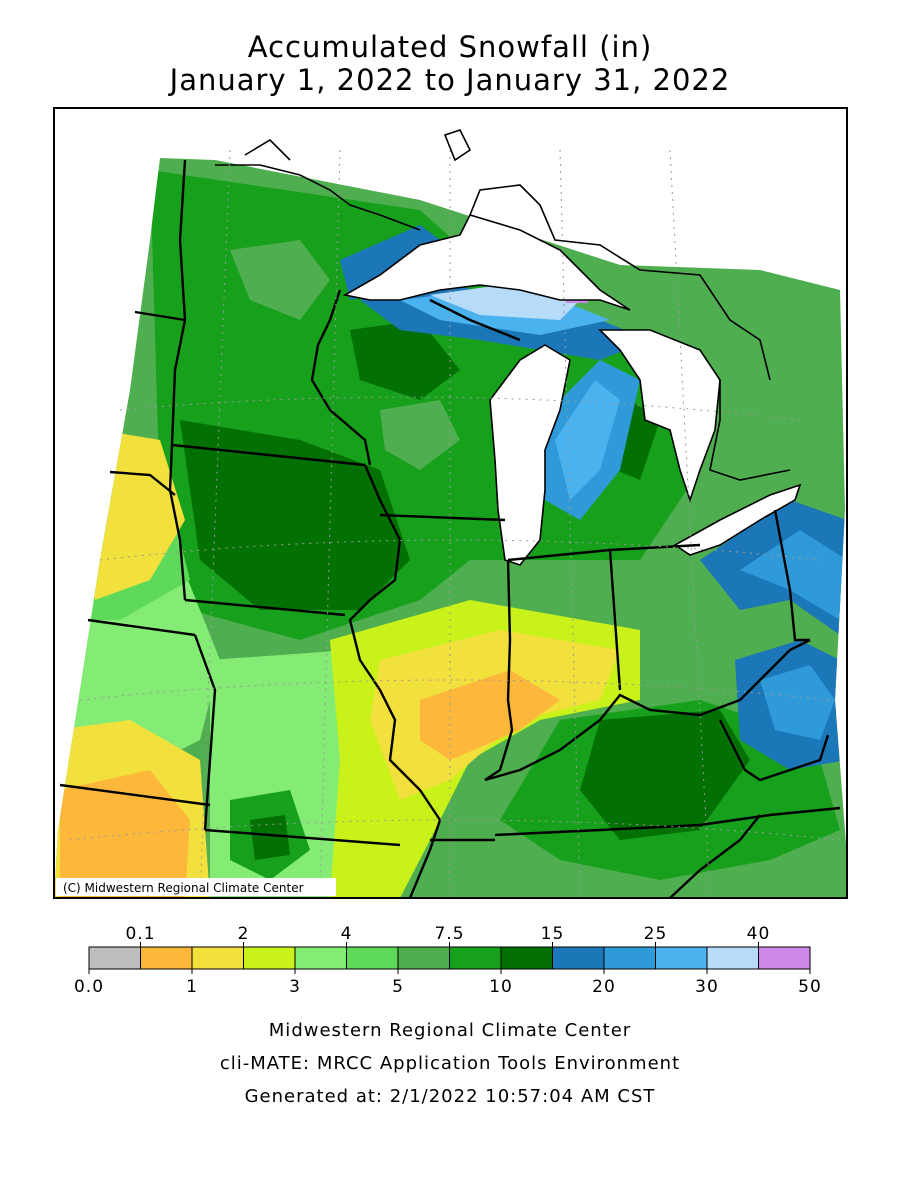  I want to click on copyright-box, so click(196, 887).